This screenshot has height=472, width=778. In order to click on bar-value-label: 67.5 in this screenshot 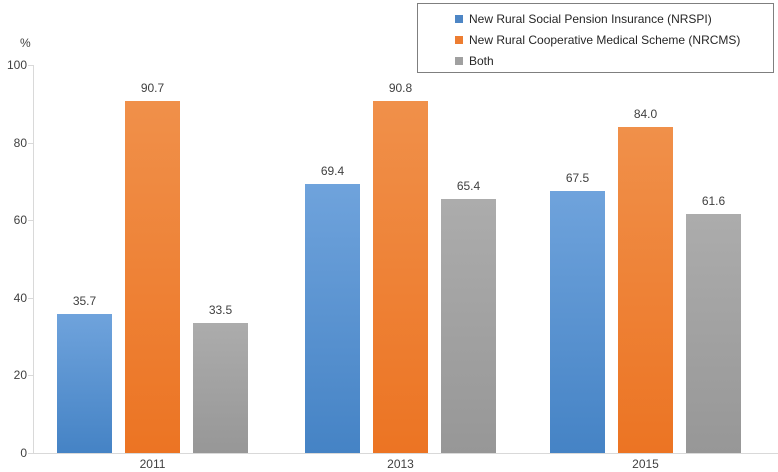, I will do `click(577, 178)`.